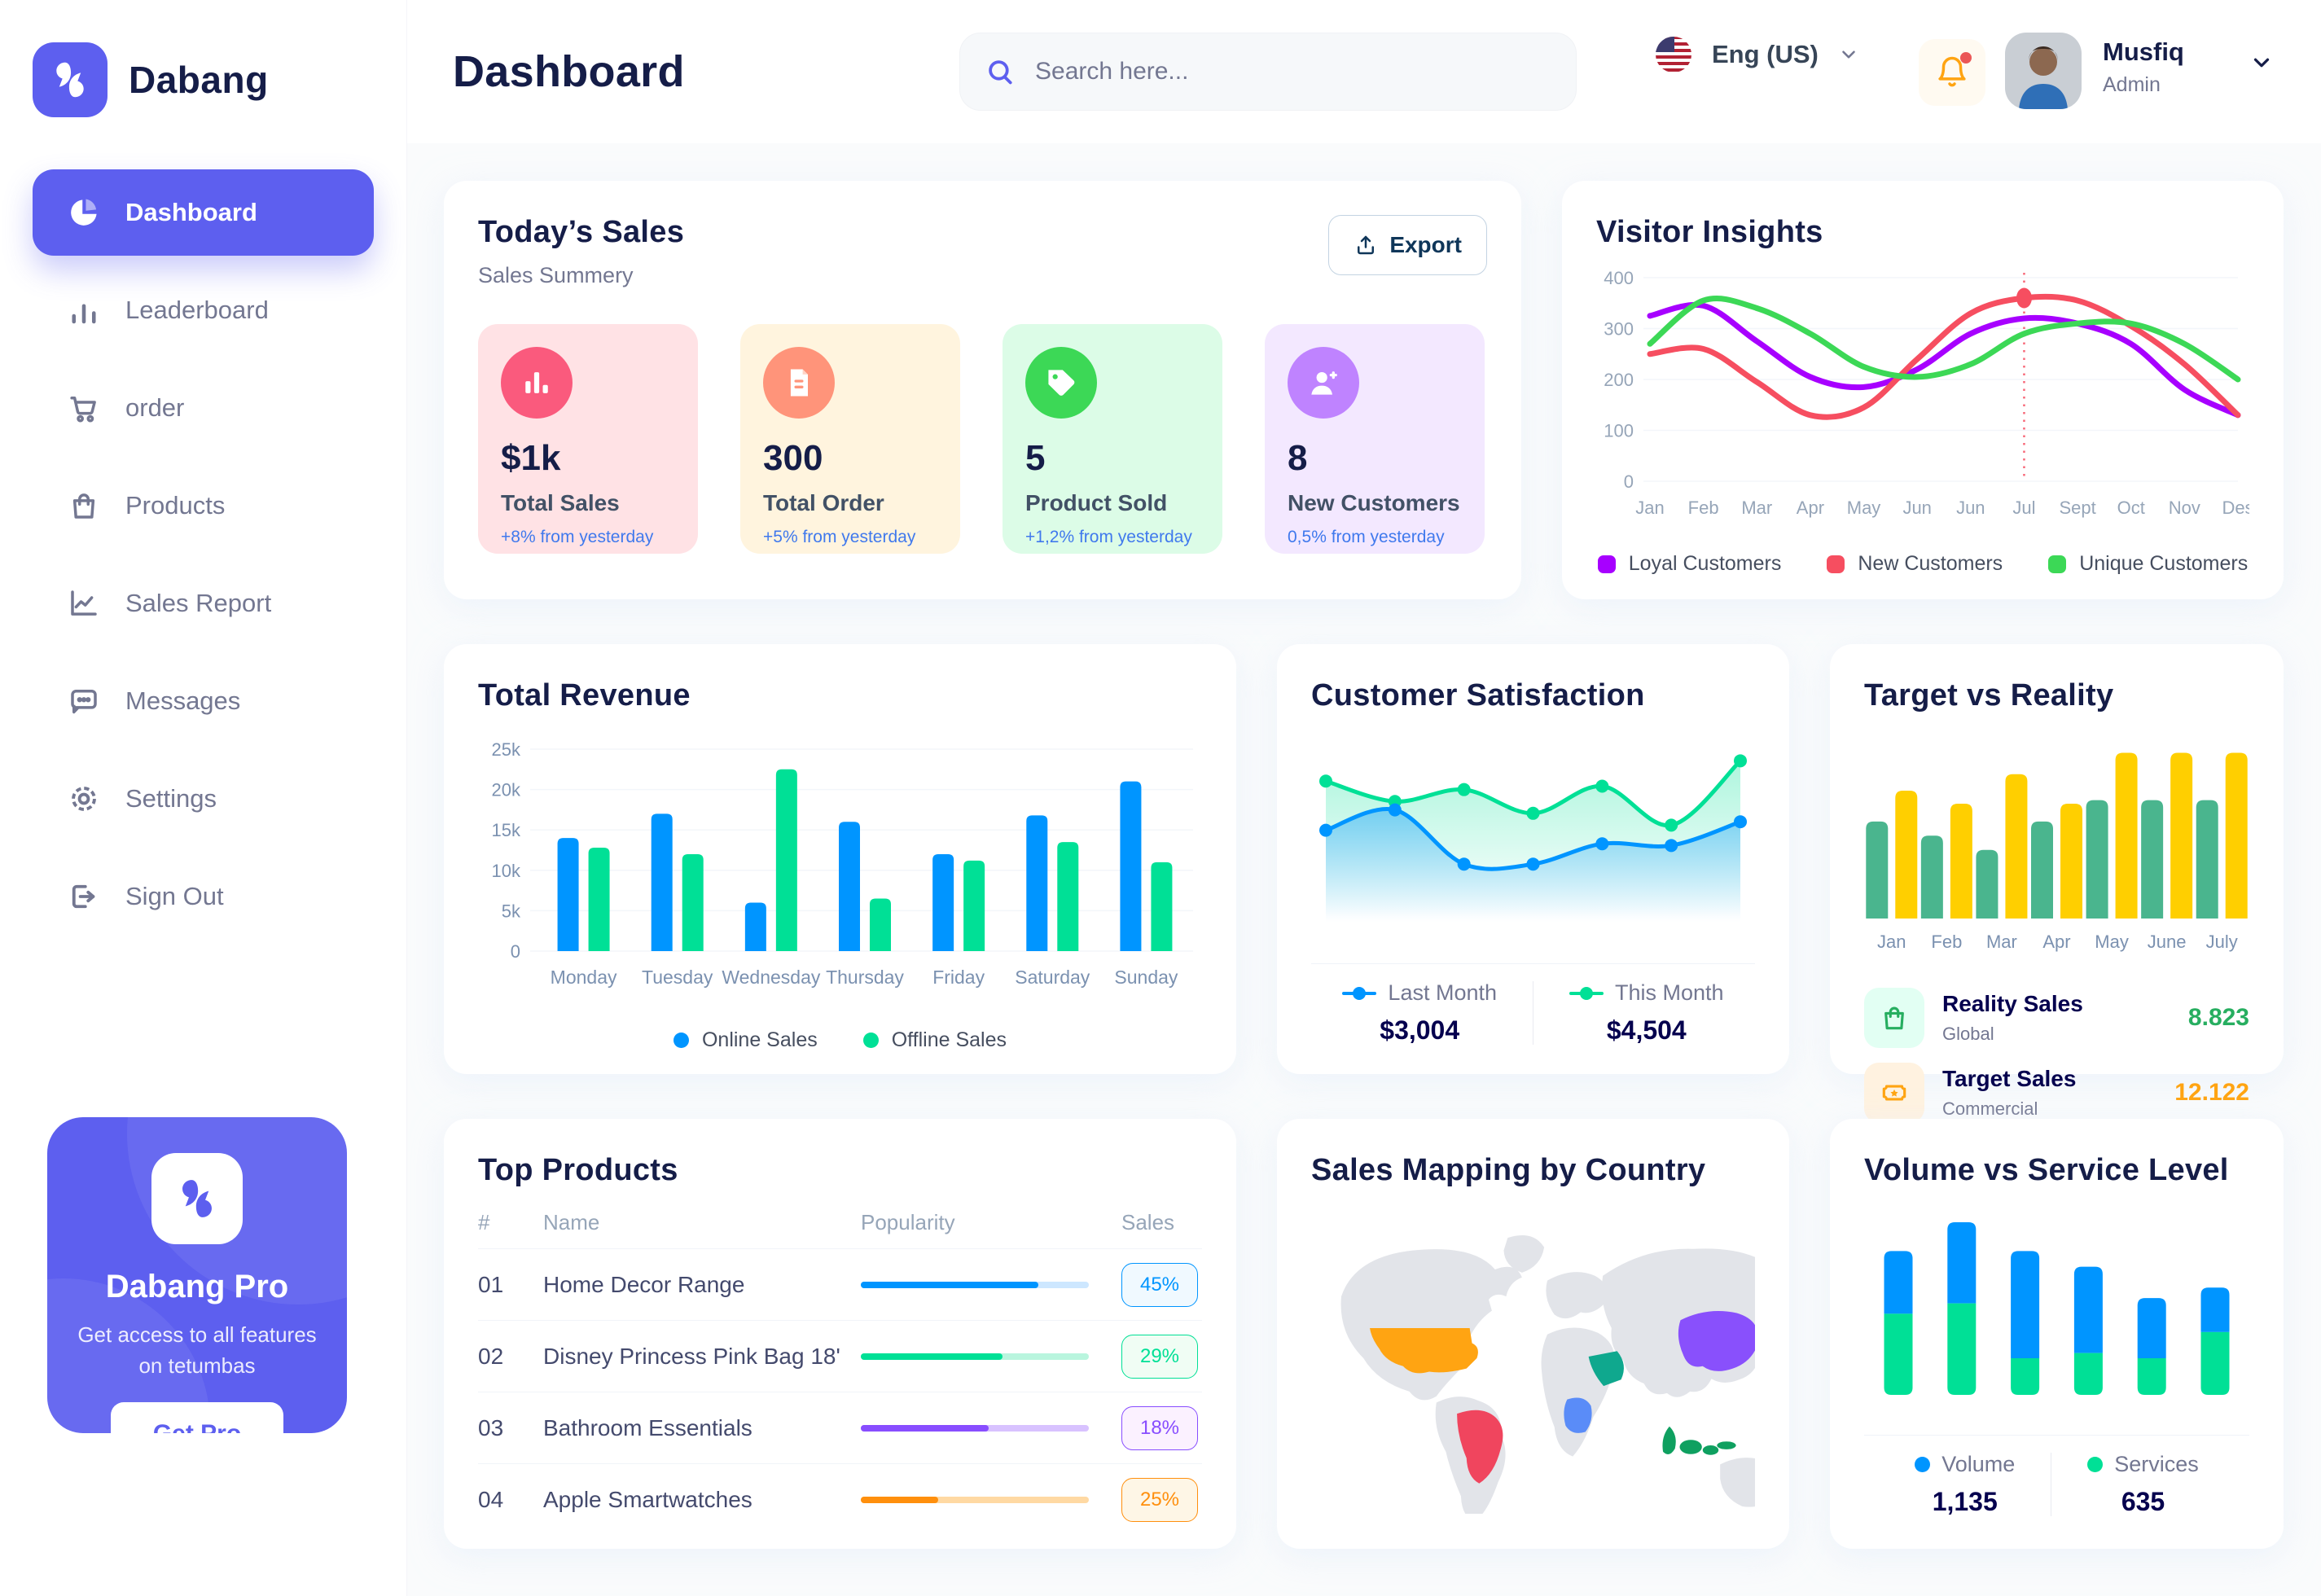 This screenshot has width=2321, height=1596. What do you see at coordinates (2001, 942) in the screenshot?
I see `svg-text: Mar` at bounding box center [2001, 942].